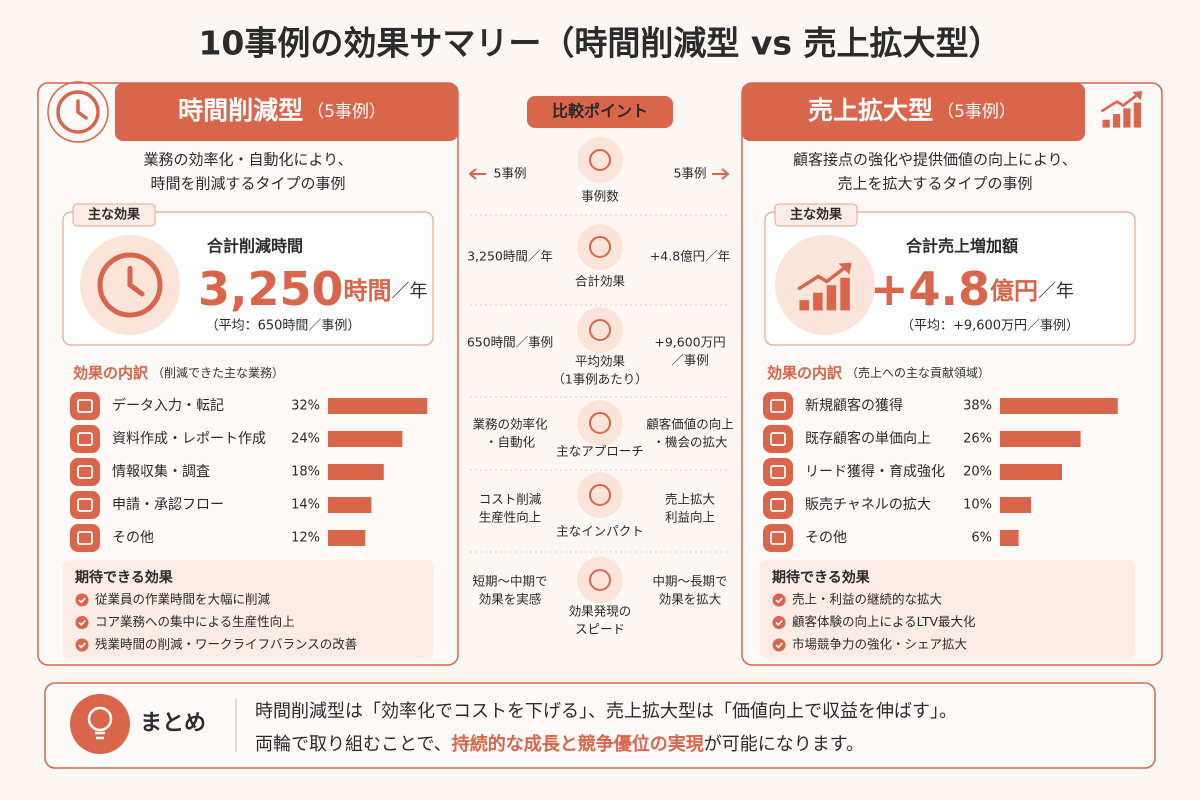 The width and height of the screenshot is (1200, 800). Describe the element at coordinates (305, 472) in the screenshot. I see `item-value-label: 18%` at that location.